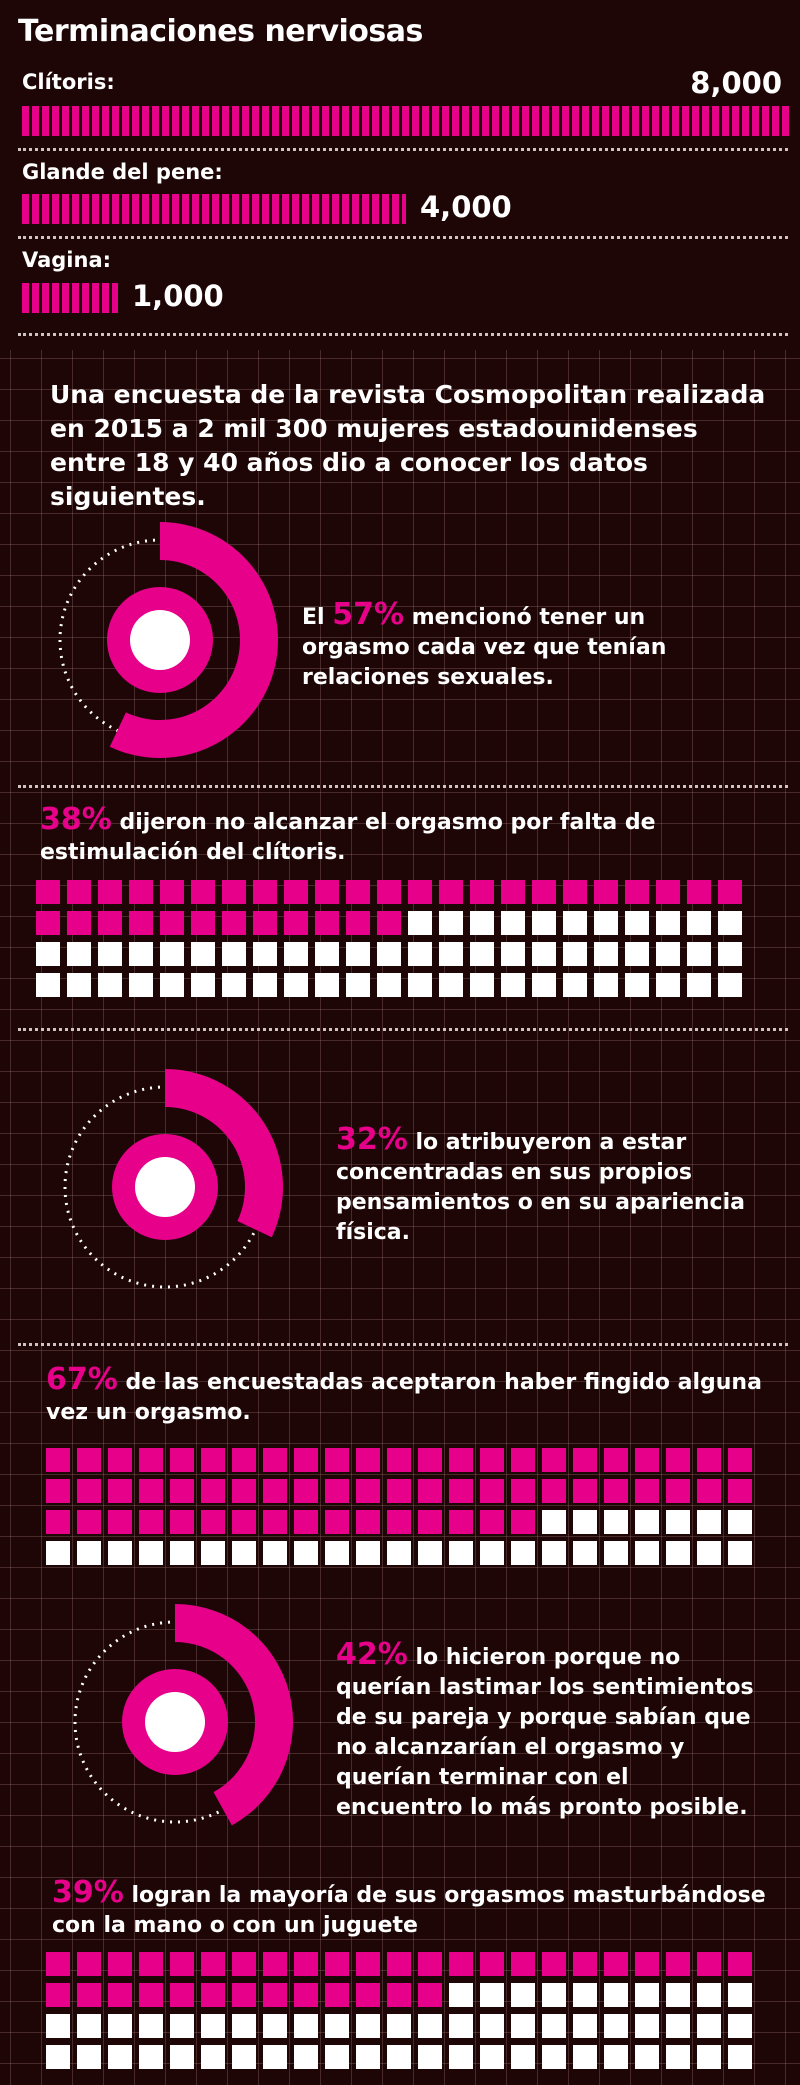 The image size is (800, 2085). Describe the element at coordinates (178, 296) in the screenshot. I see `bar-value-vagina: 1,000` at that location.